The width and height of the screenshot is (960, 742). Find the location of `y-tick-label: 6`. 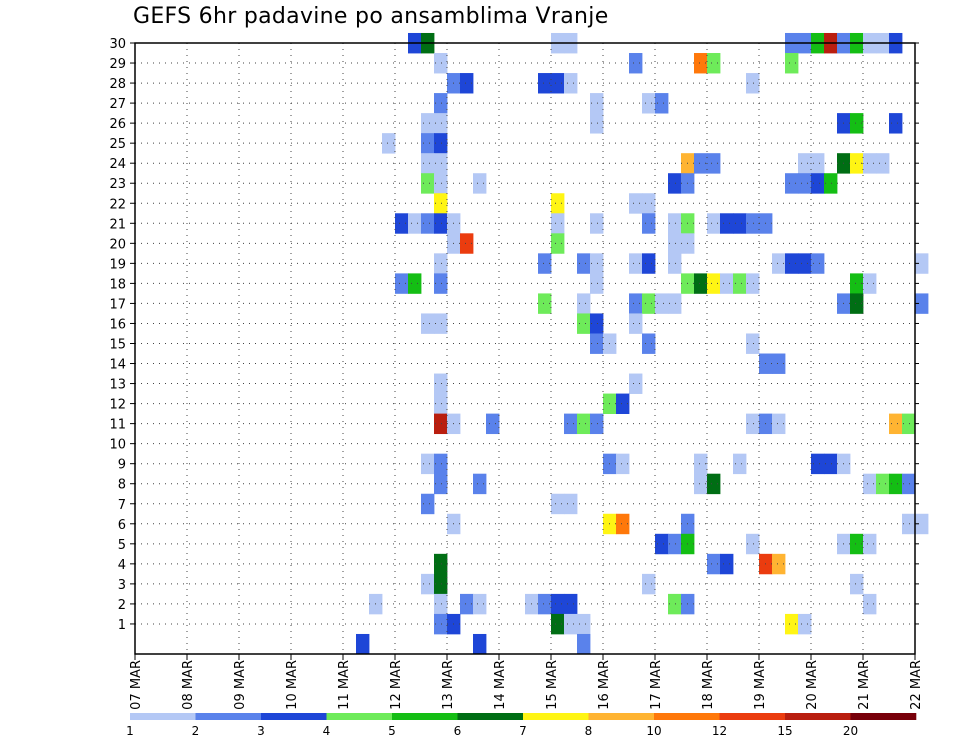

y-tick-label: 6 is located at coordinates (122, 525).